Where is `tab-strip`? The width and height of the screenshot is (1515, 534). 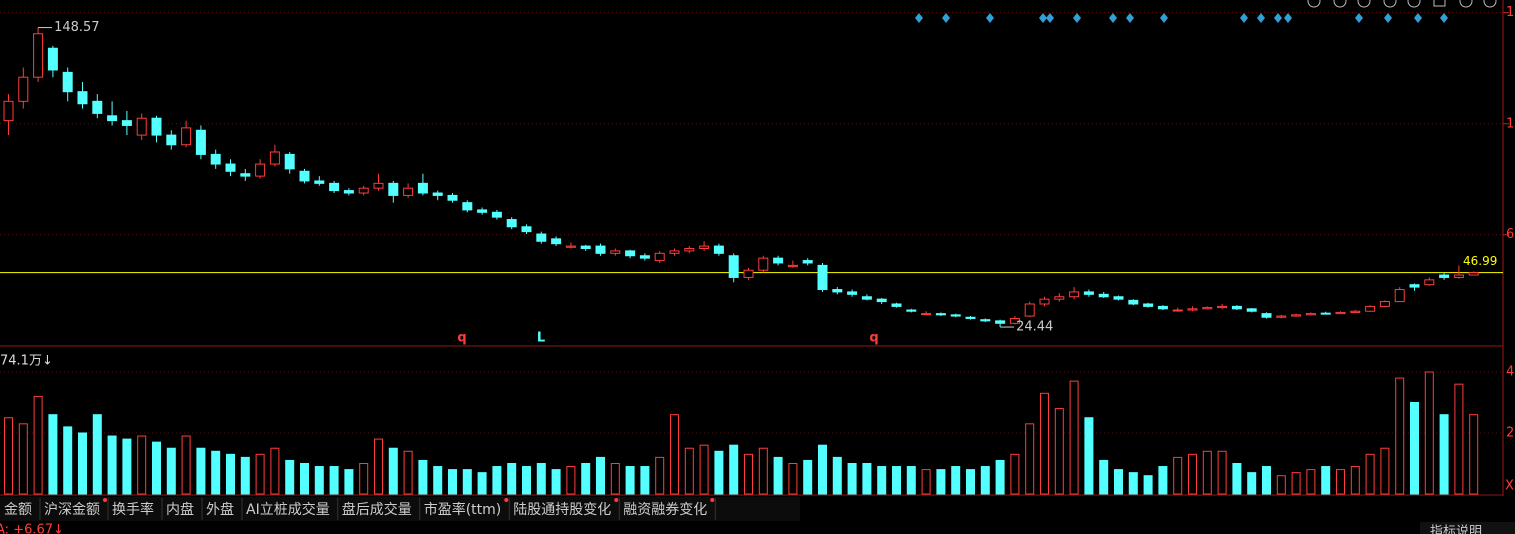 tab-strip is located at coordinates (400, 509).